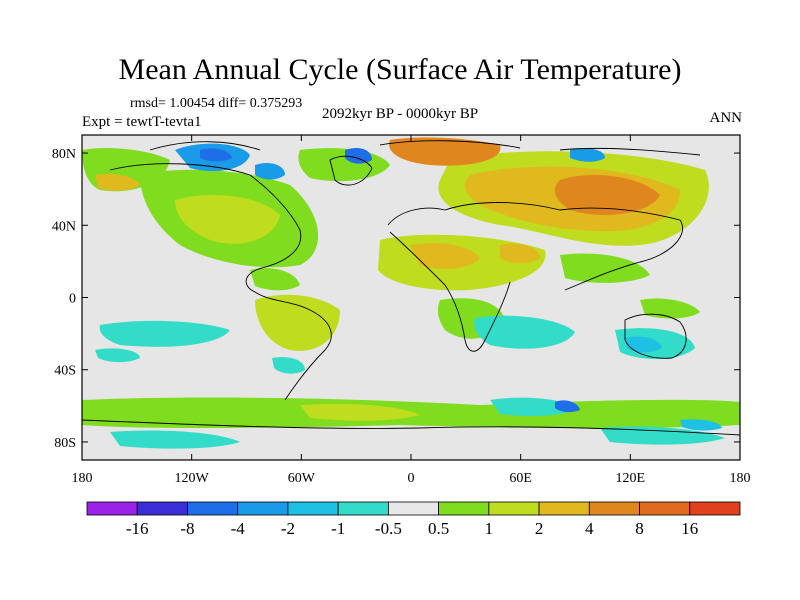 This screenshot has width=800, height=600. What do you see at coordinates (137, 528) in the screenshot?
I see `colorbar-level-label: -16` at bounding box center [137, 528].